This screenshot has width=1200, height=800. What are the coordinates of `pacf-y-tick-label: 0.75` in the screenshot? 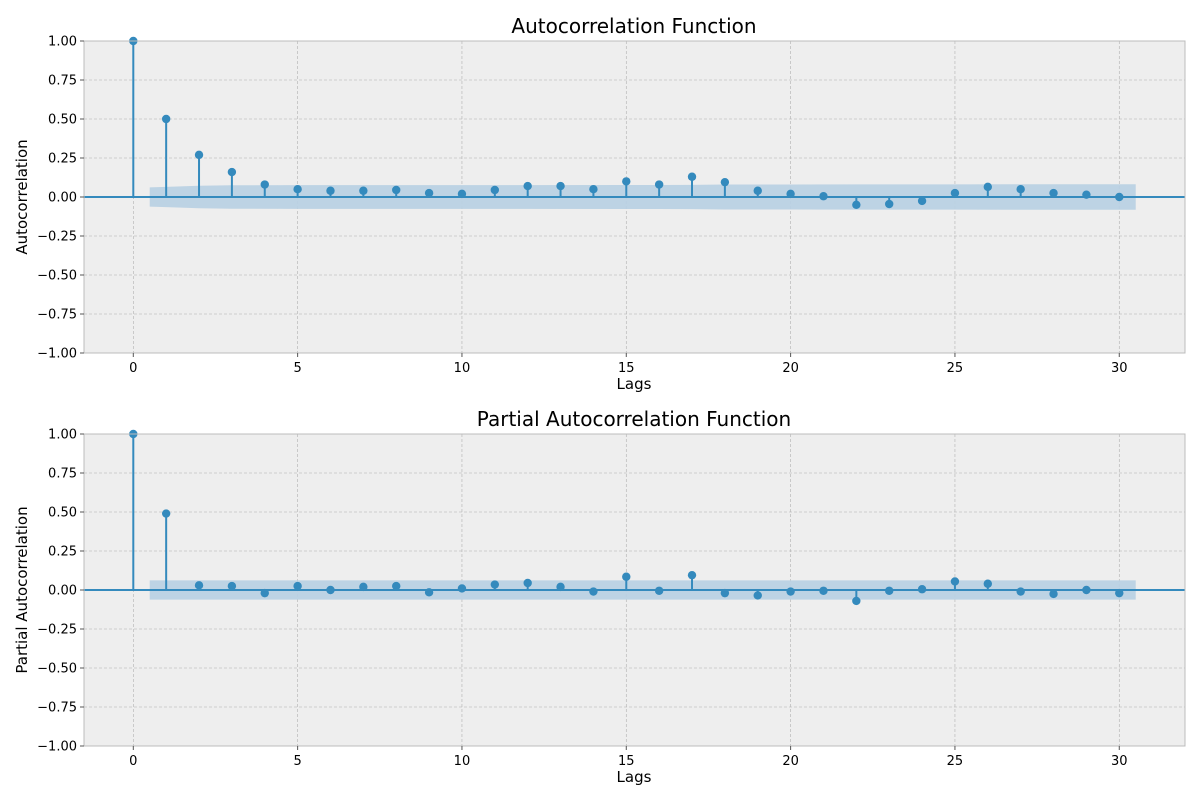 It's located at (62, 474).